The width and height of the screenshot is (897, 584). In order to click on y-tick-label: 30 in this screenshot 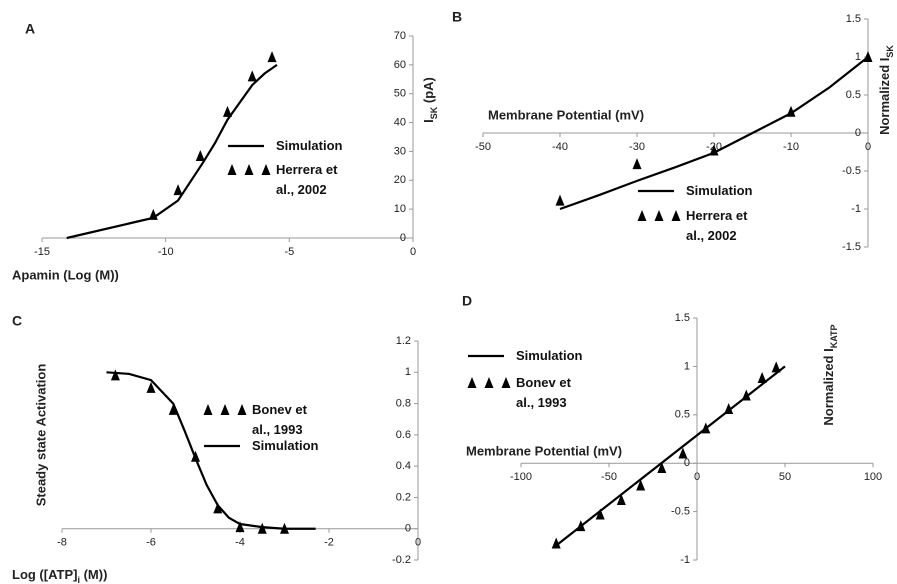, I will do `click(400, 151)`.